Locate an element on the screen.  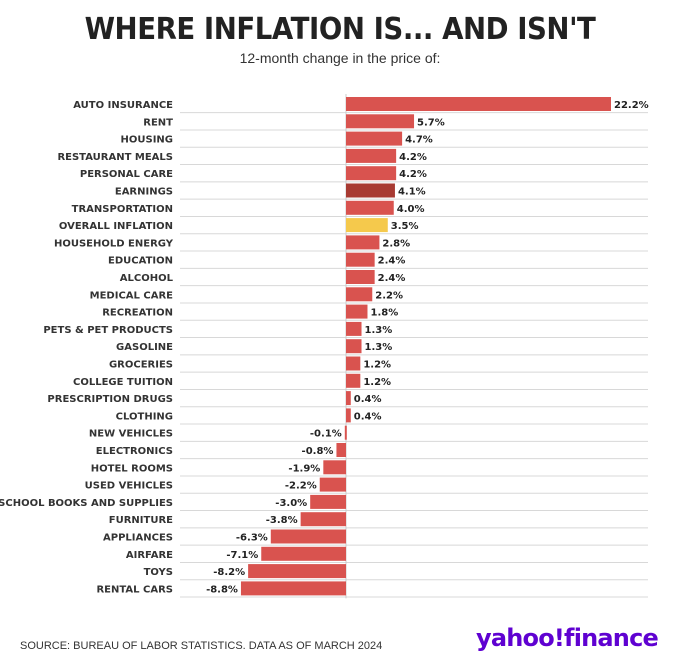
bar-earnings is located at coordinates (370, 190).